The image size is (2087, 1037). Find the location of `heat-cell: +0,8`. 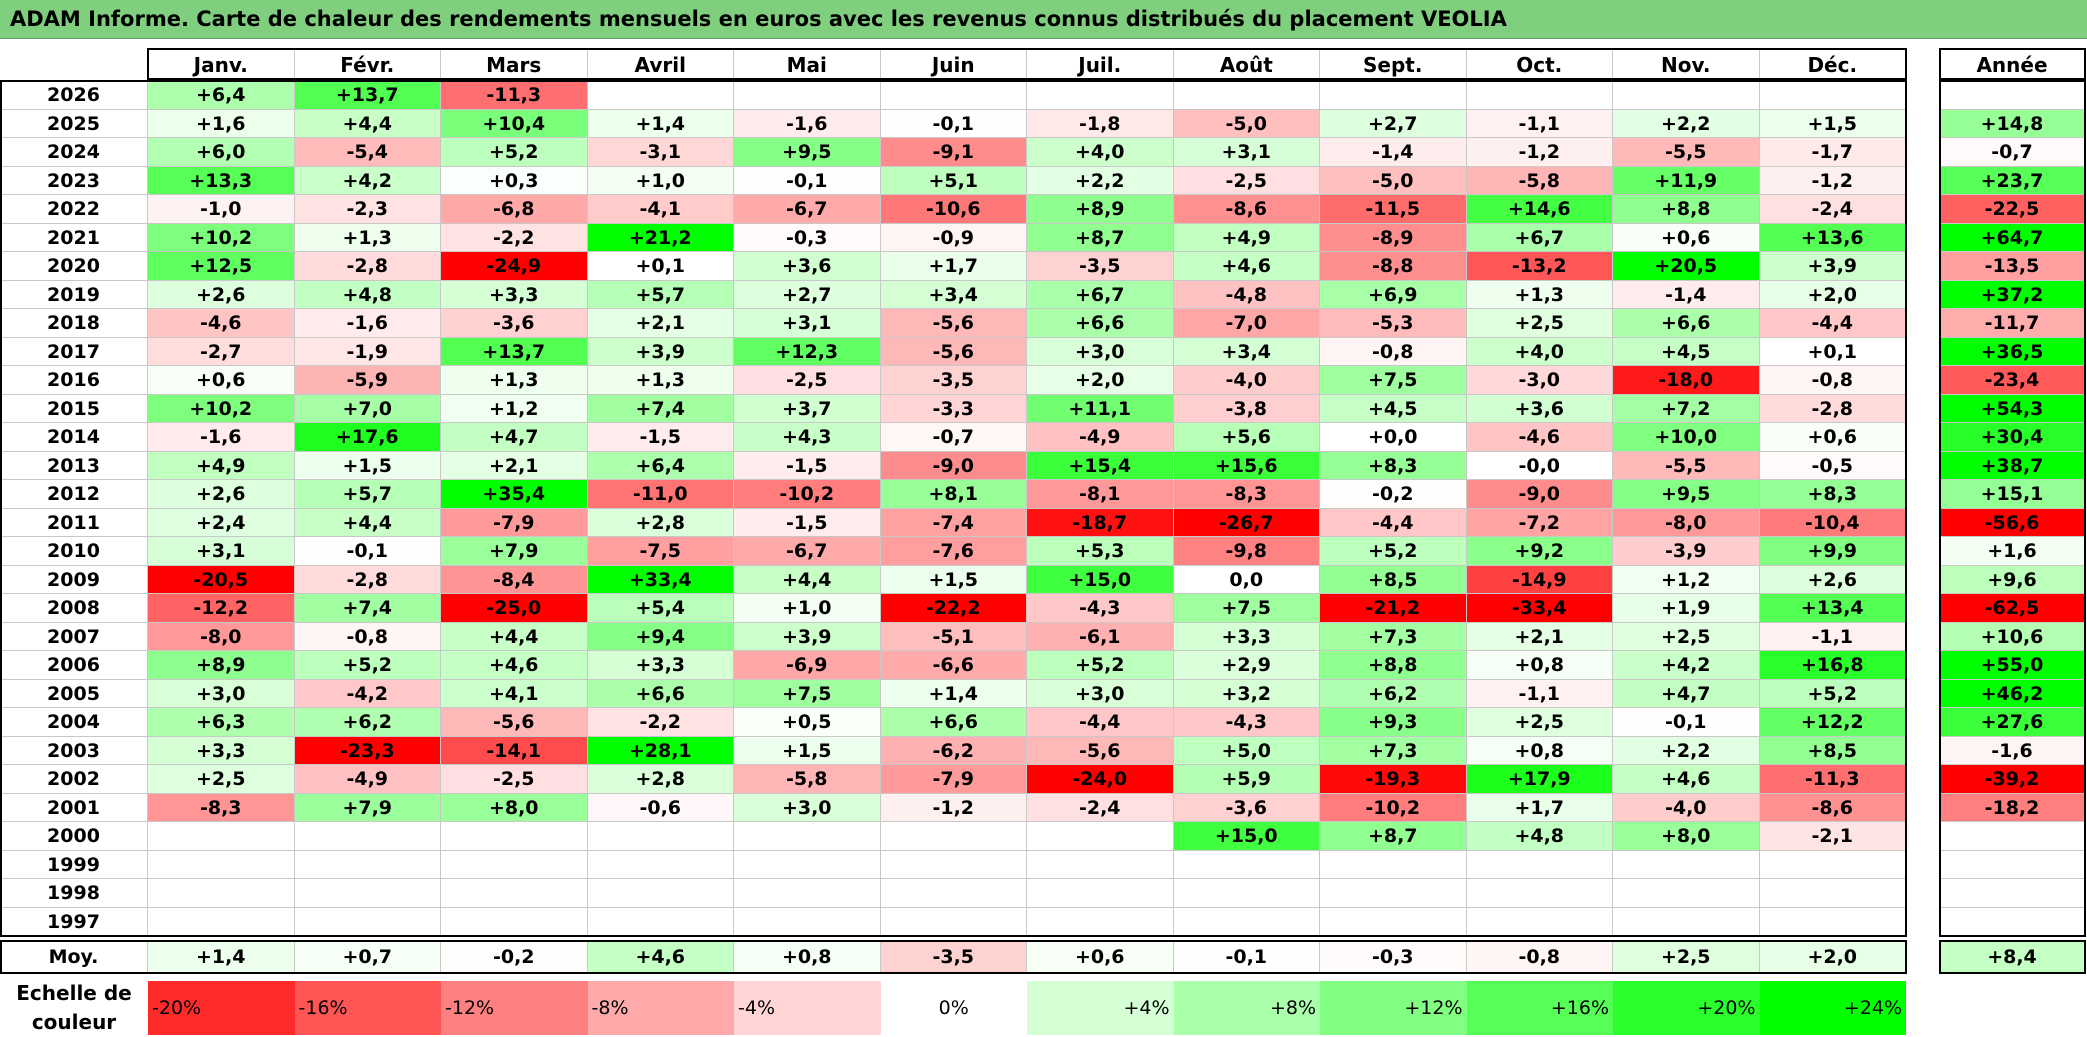

heat-cell: +0,8 is located at coordinates (1539, 665).